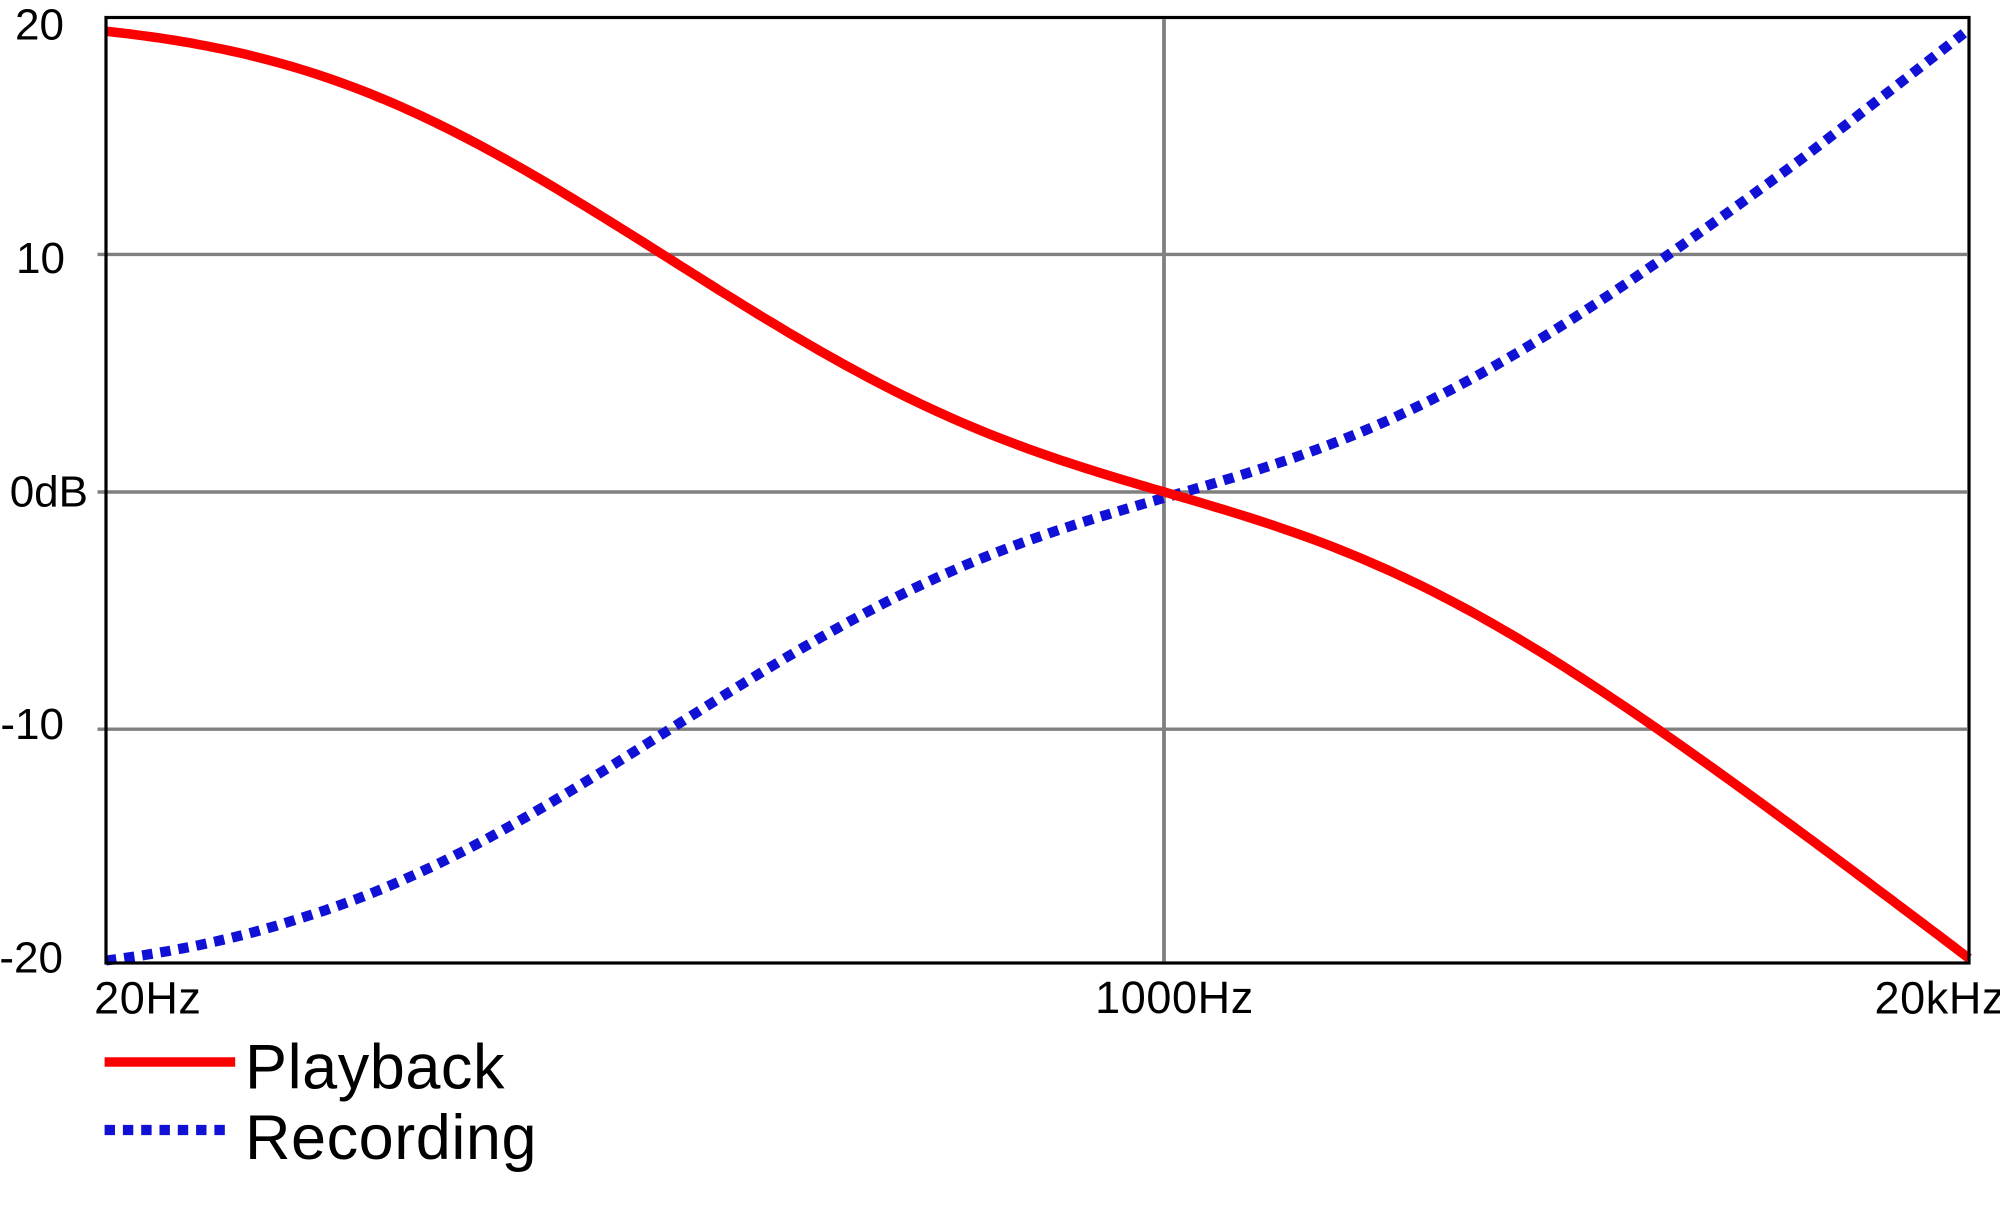 This screenshot has height=1207, width=2000. I want to click on svg-text: -10, so click(32, 724).